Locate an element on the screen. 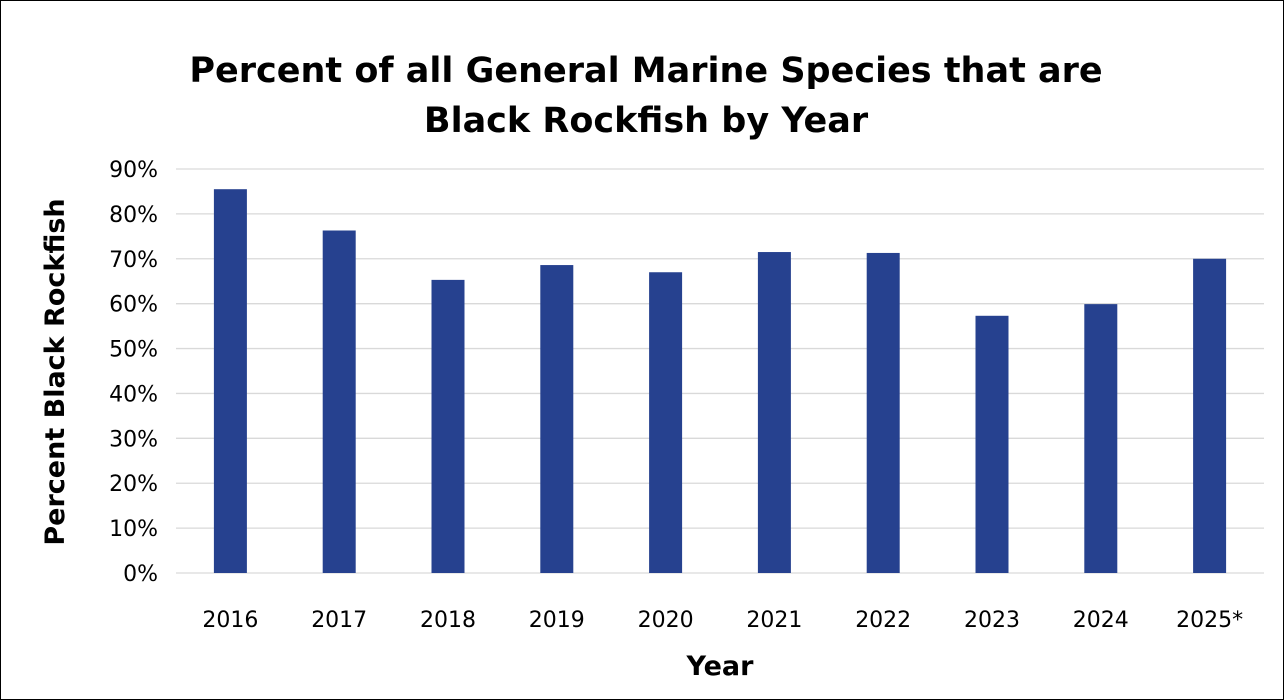 The height and width of the screenshot is (700, 1286). y-tick-label: 30% is located at coordinates (133, 439).